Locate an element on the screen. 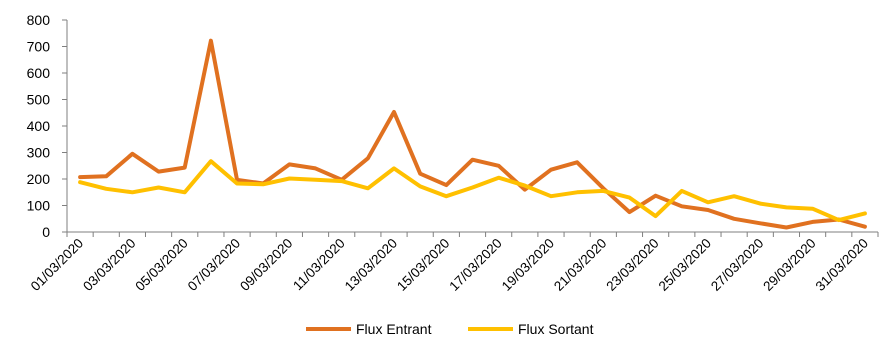  legend-label: Flux Sortant is located at coordinates (556, 329).